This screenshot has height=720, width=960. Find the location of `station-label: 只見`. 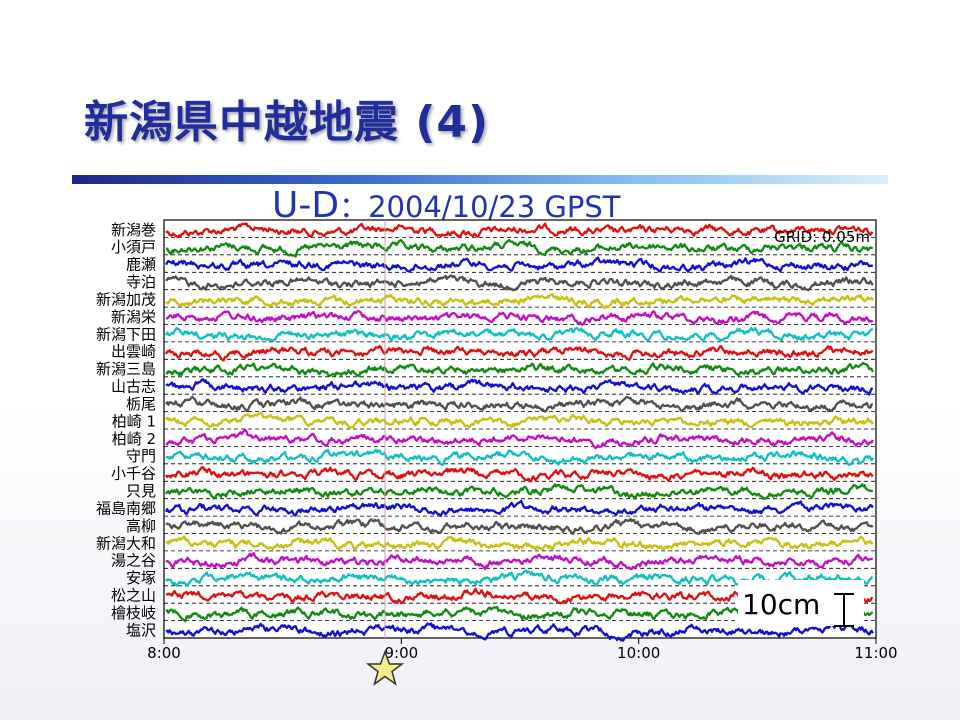

station-label: 只見 is located at coordinates (141, 491).